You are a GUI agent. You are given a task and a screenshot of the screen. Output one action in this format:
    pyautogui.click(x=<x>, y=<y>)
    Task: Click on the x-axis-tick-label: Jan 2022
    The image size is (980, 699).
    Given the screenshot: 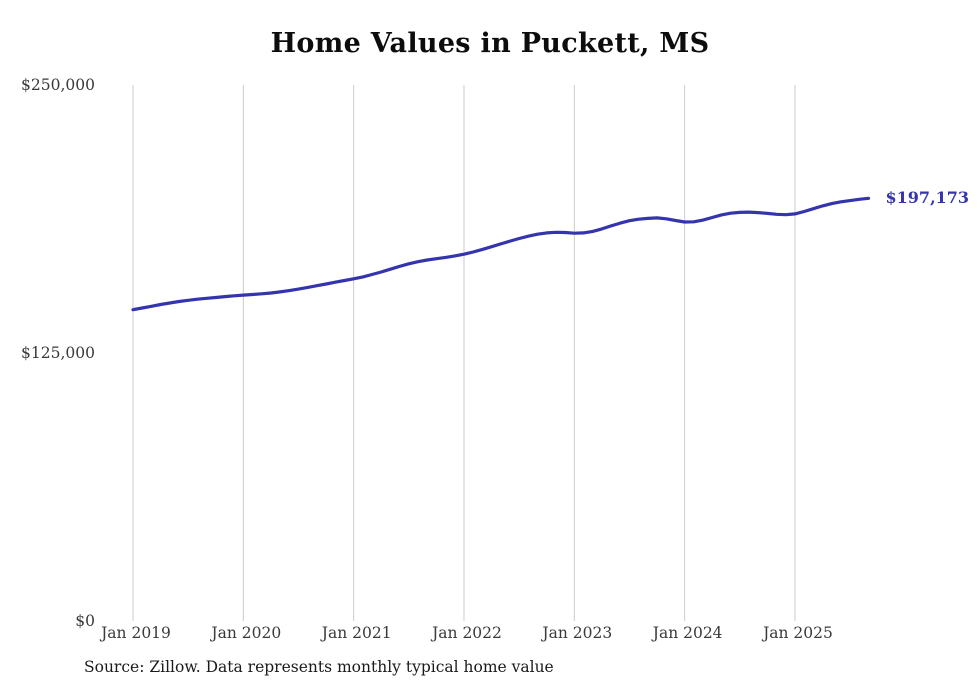 What is the action you would take?
    pyautogui.click(x=466, y=633)
    